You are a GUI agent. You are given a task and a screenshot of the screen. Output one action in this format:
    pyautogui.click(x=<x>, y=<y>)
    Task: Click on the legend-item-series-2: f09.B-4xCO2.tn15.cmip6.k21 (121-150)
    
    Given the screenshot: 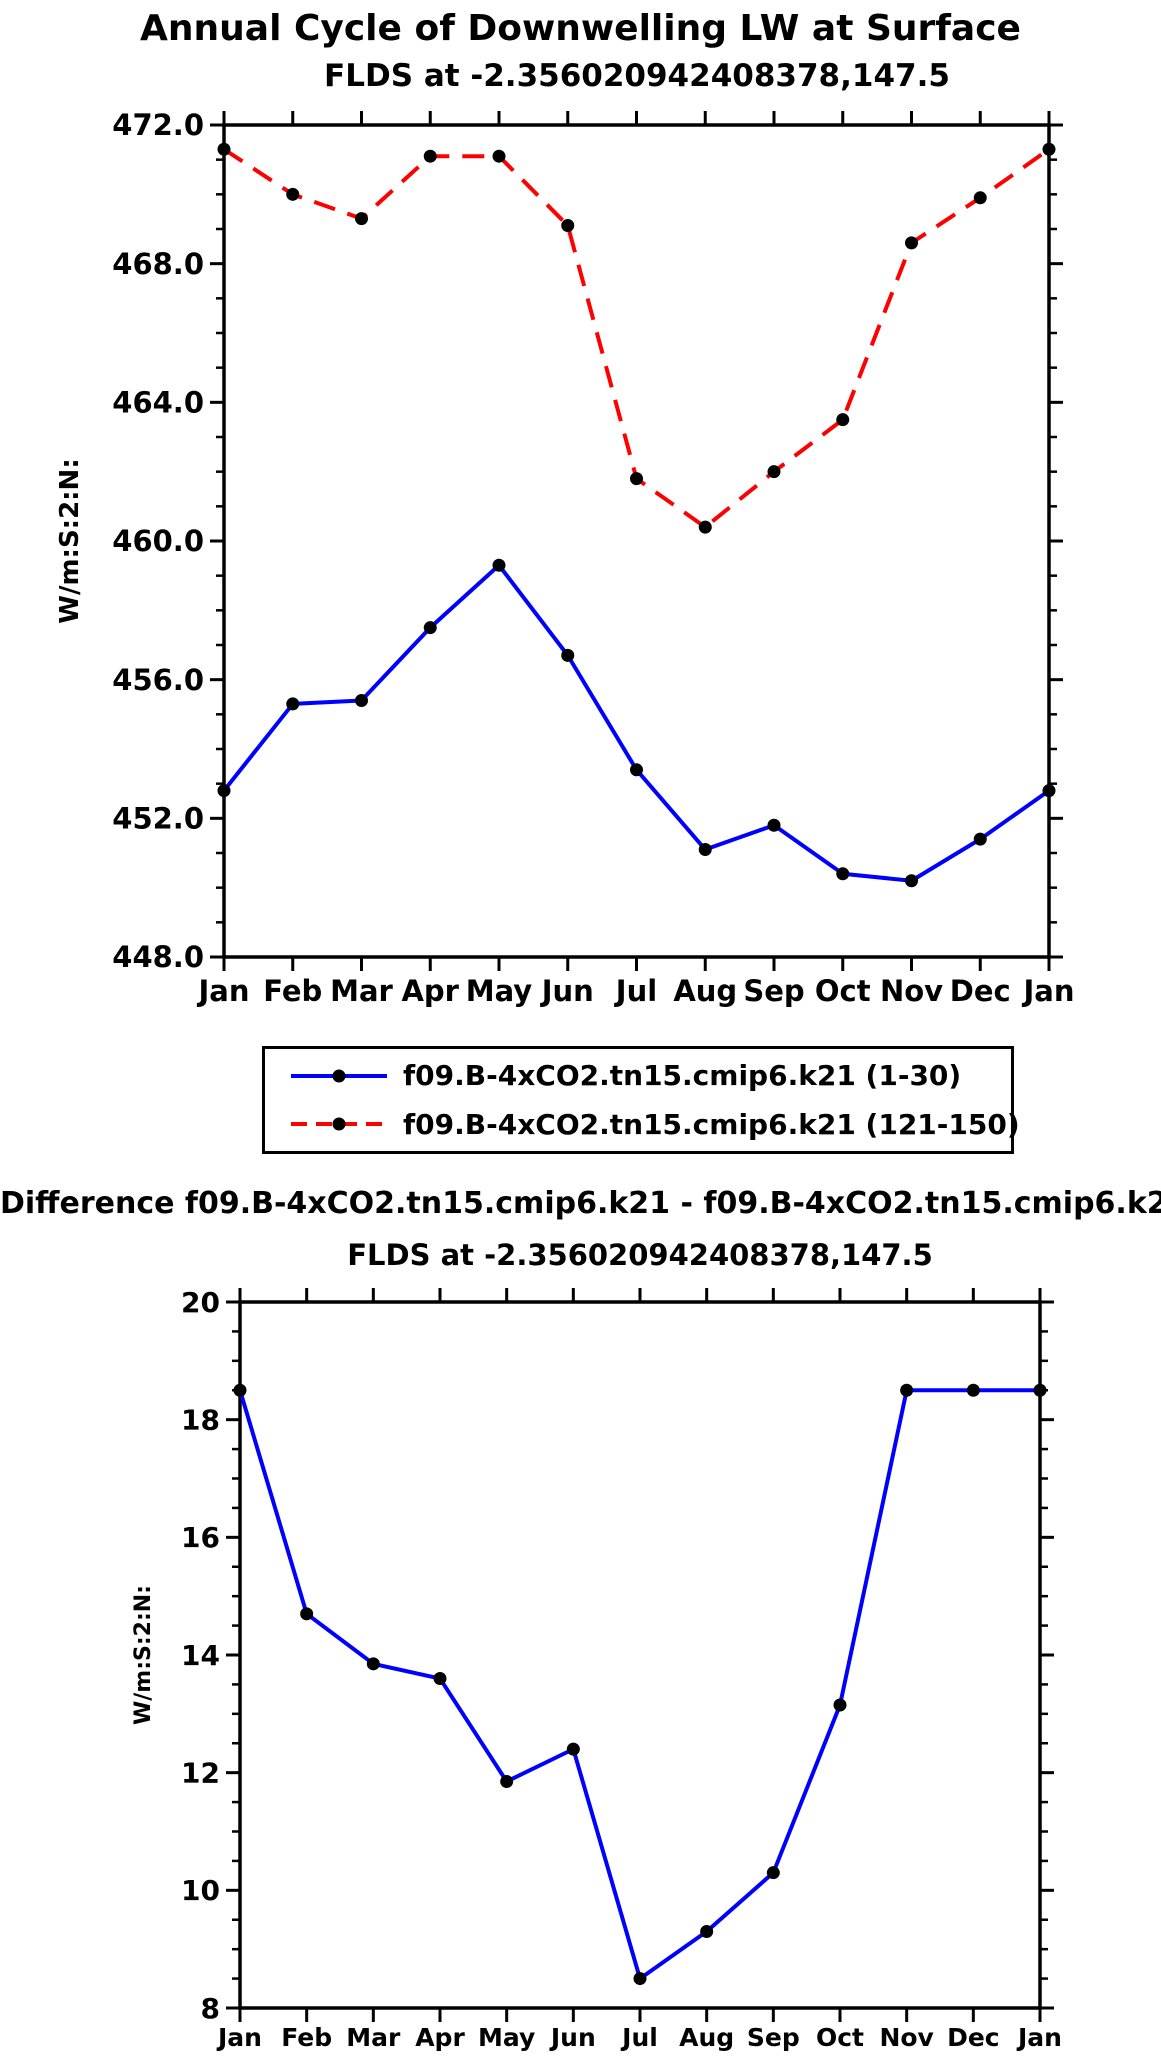 What is the action you would take?
    pyautogui.click(x=642, y=1124)
    